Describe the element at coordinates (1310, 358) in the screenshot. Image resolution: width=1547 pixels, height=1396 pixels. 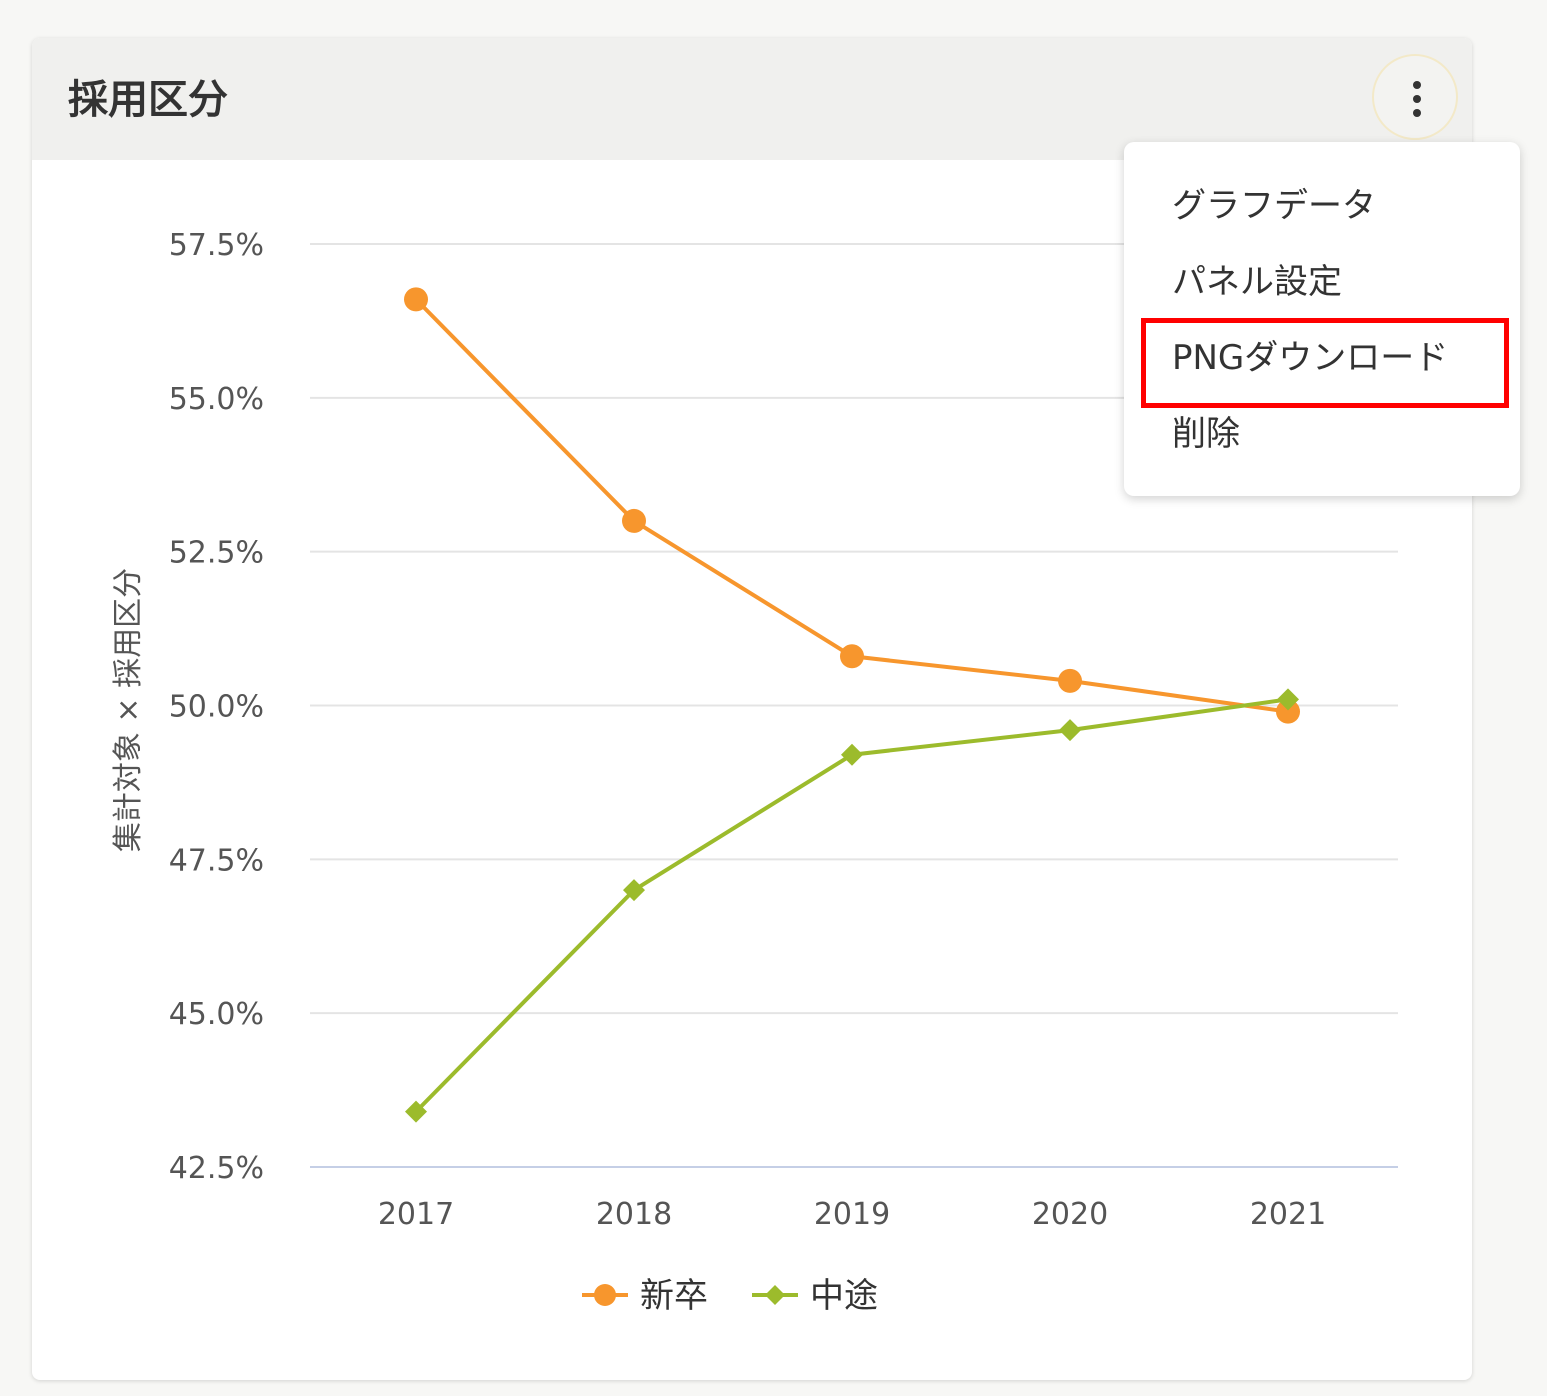
I see `menu-item-png-download: PNGダウンロード` at that location.